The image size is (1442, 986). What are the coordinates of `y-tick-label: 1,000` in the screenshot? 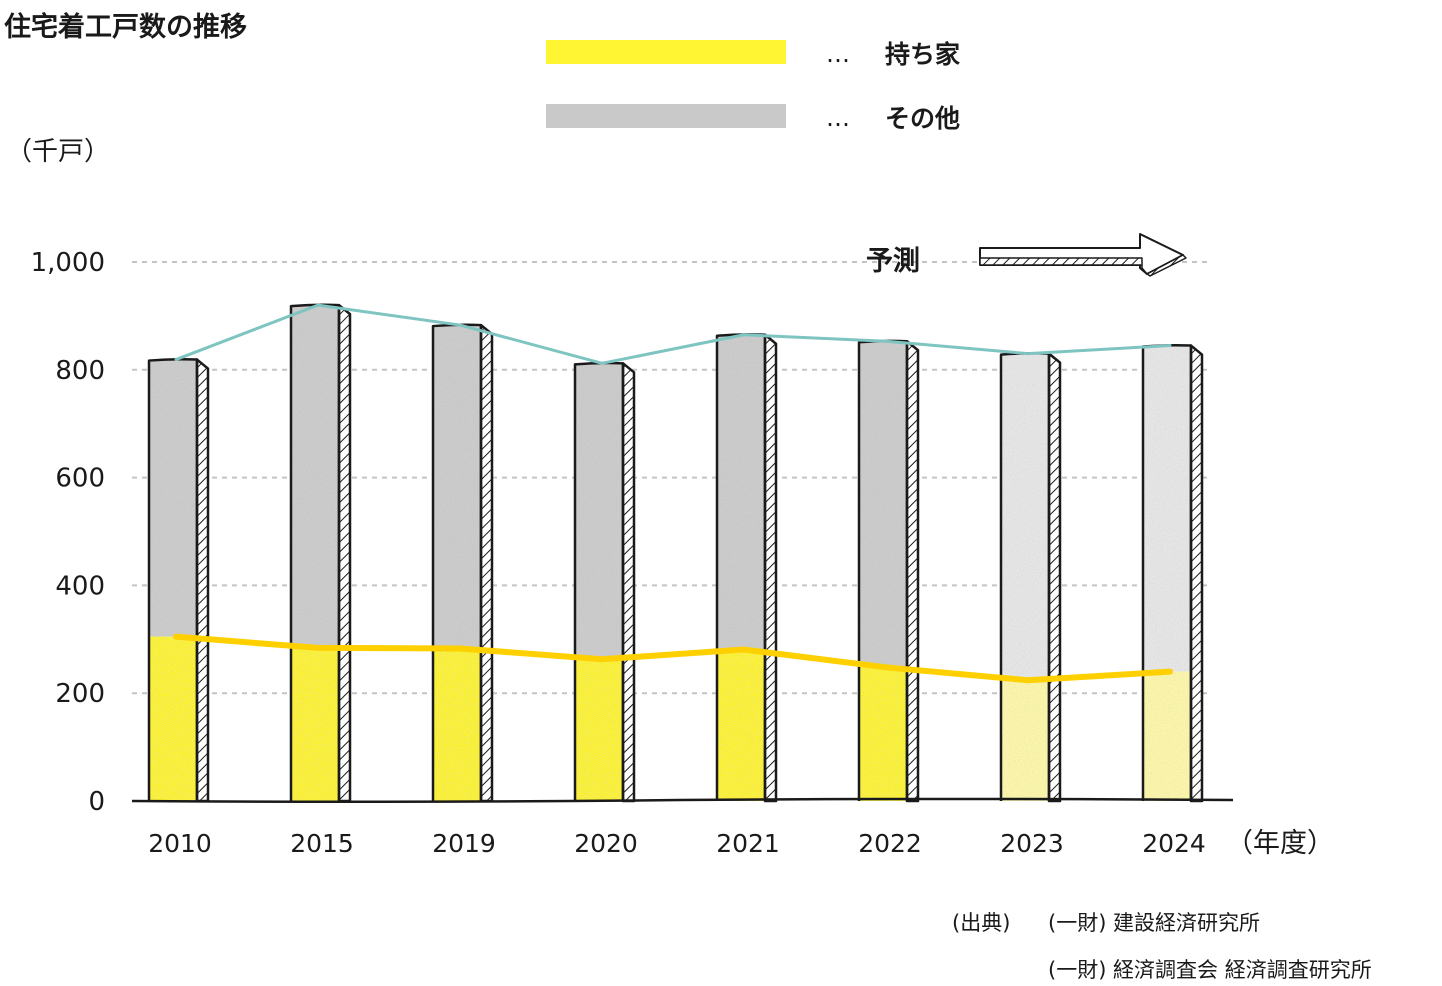 It's located at (68, 263).